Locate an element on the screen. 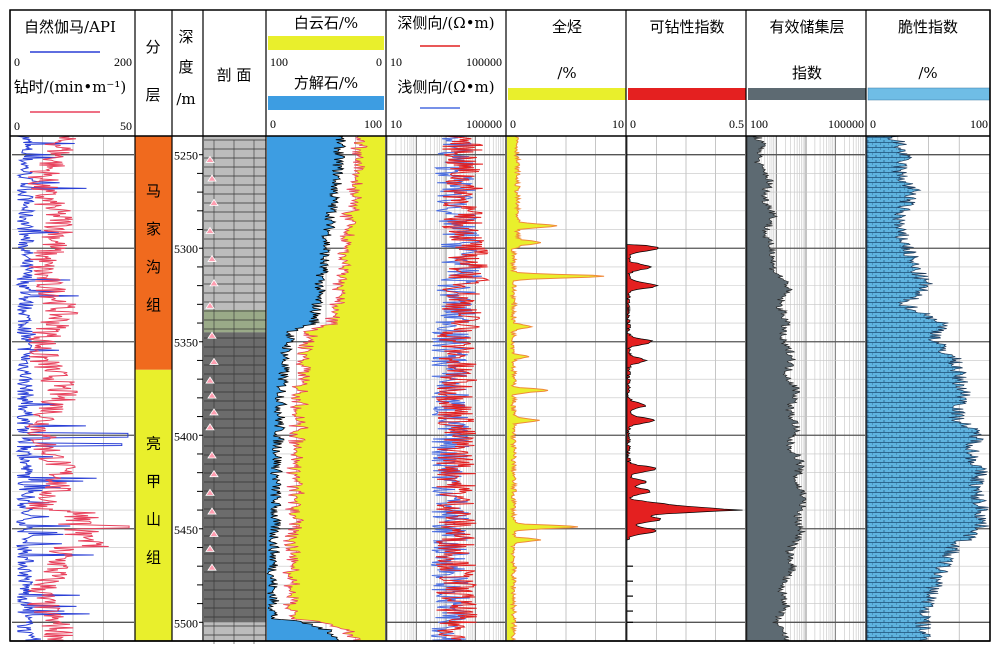 This screenshot has width=1000, height=657. depth-label: 5500 is located at coordinates (186, 623).